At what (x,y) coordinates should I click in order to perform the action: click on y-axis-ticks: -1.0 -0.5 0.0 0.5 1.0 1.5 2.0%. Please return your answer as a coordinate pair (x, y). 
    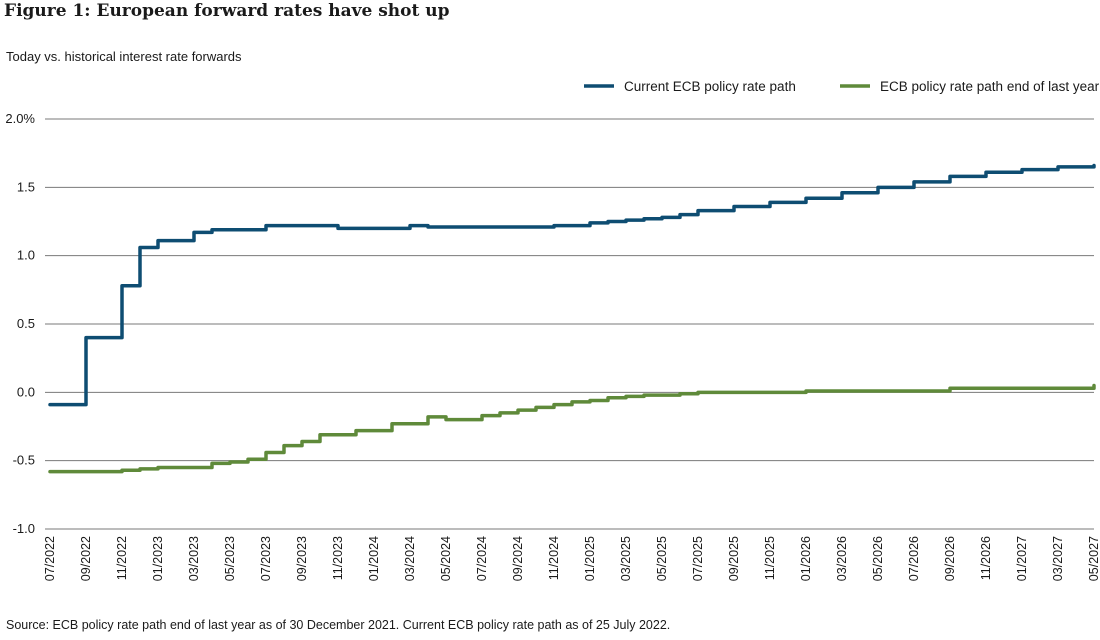
    Looking at the image, I should click on (20, 323).